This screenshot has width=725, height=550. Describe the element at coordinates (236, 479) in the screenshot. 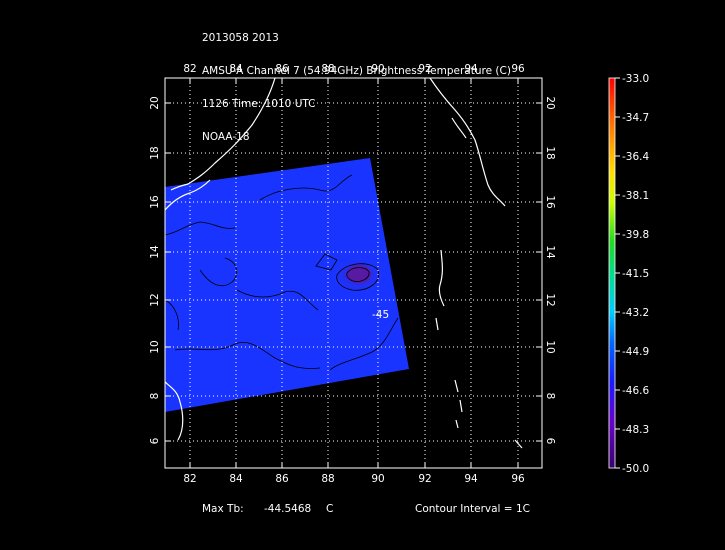

I see `longitude-label-bottom: 84` at that location.